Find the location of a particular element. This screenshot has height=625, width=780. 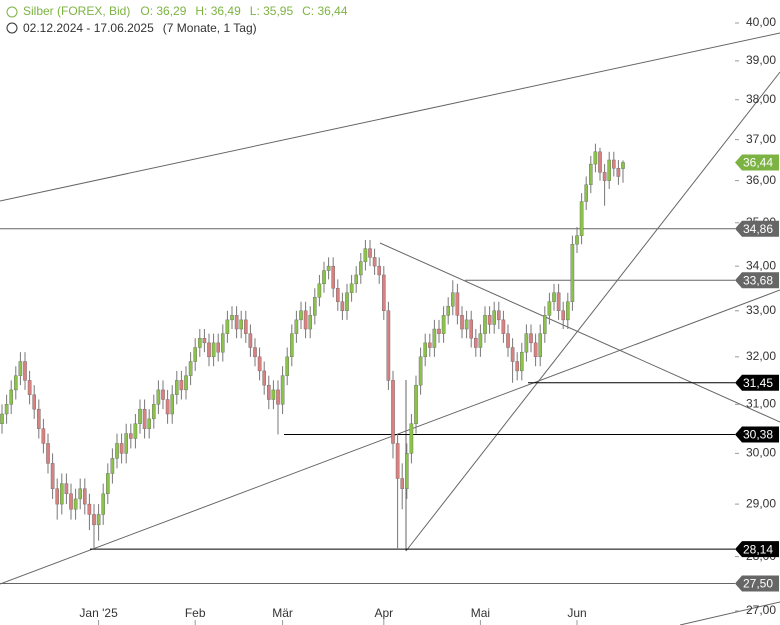

y-tick-label: 29,00 is located at coordinates (761, 503).